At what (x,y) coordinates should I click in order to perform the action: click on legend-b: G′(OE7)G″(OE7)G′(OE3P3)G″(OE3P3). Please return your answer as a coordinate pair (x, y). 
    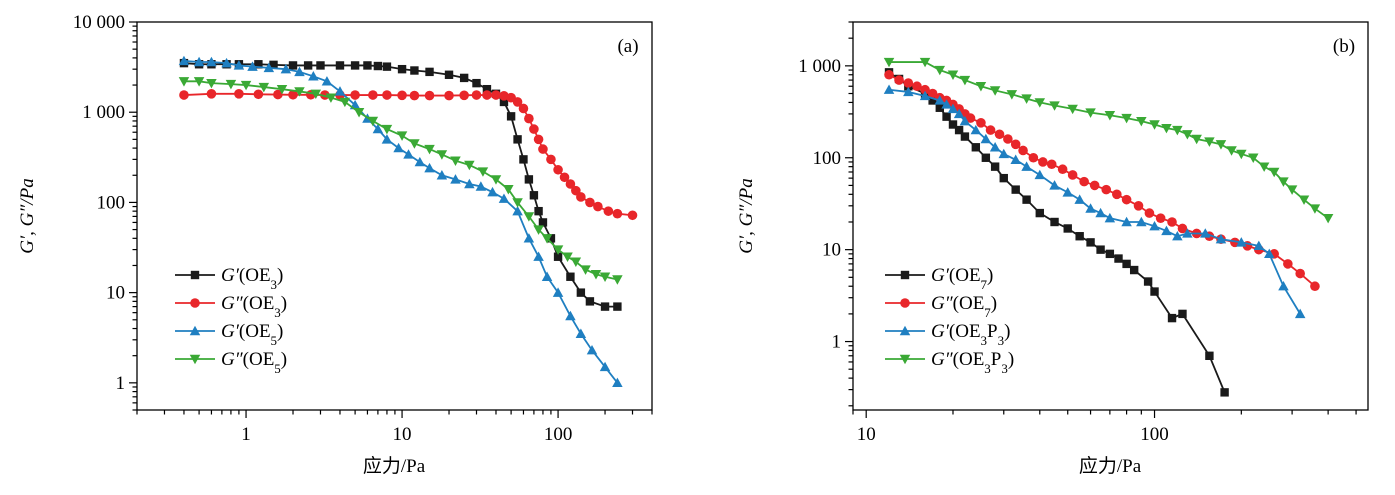
    Looking at the image, I should click on (949, 320).